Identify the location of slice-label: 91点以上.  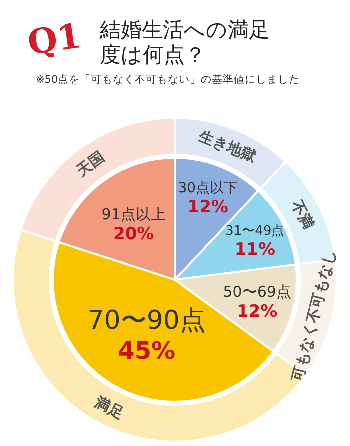
(134, 214).